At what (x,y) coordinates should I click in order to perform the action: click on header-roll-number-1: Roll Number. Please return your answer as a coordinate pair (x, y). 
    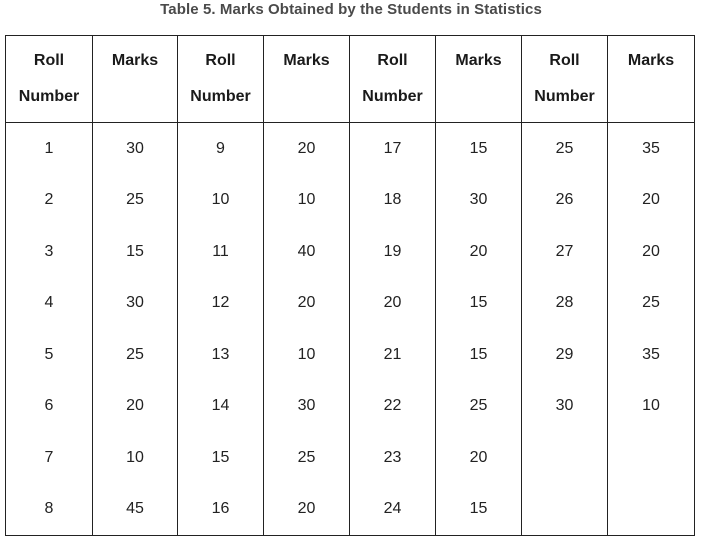
    Looking at the image, I should click on (49, 79).